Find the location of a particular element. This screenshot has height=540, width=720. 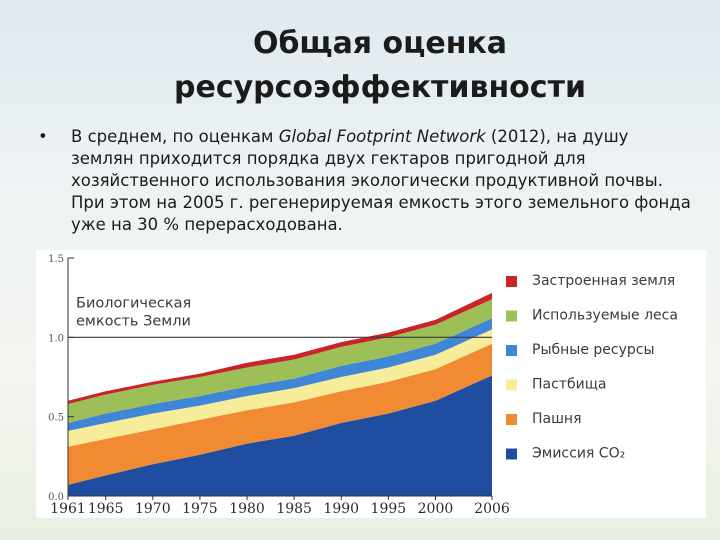

bullet-text-before: В среднем, по оценкам is located at coordinates (175, 136).